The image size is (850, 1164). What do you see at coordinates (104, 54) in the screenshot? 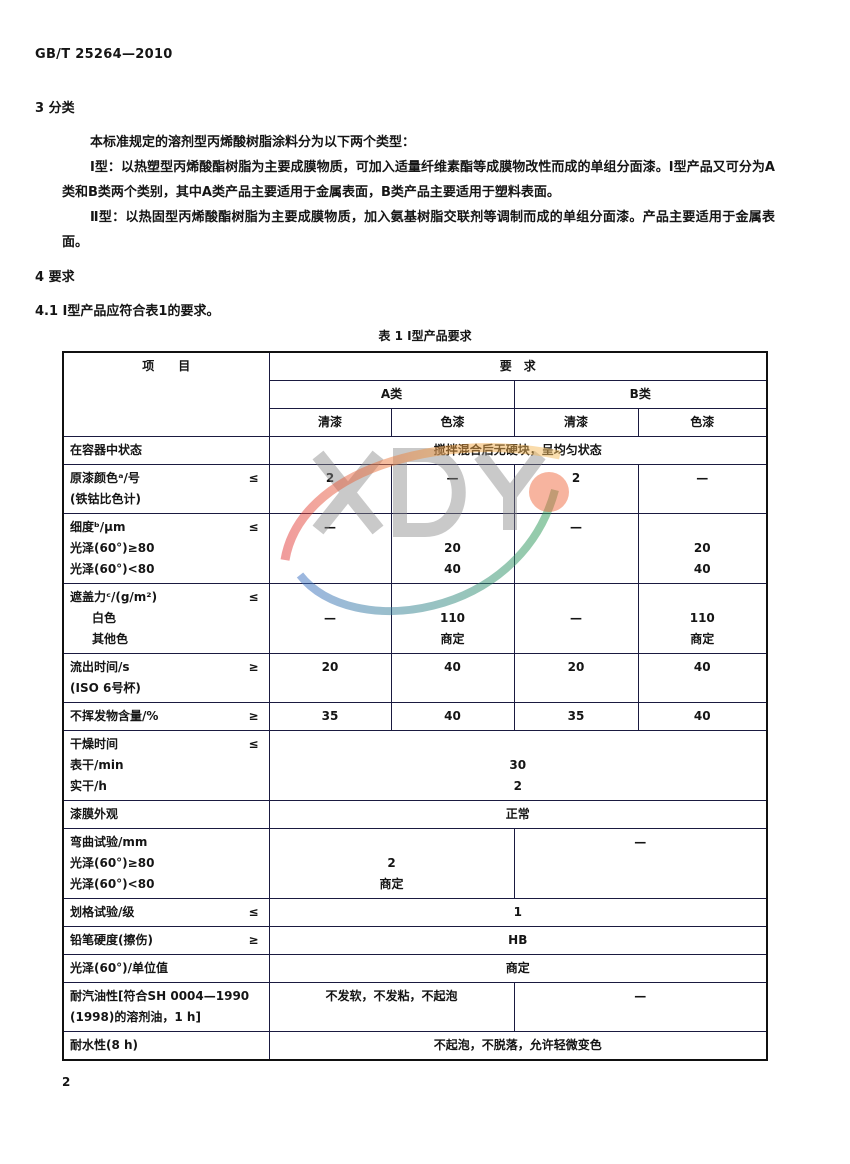
I see `document-header: GB/T 25264—2010` at bounding box center [104, 54].